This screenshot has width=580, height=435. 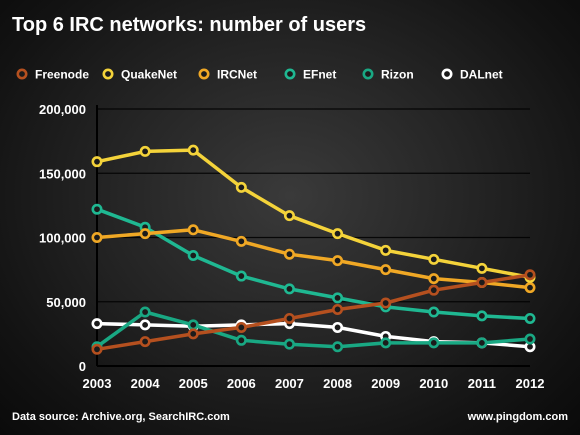 I want to click on y-tick-label-200-000: 200,000, so click(x=62, y=109).